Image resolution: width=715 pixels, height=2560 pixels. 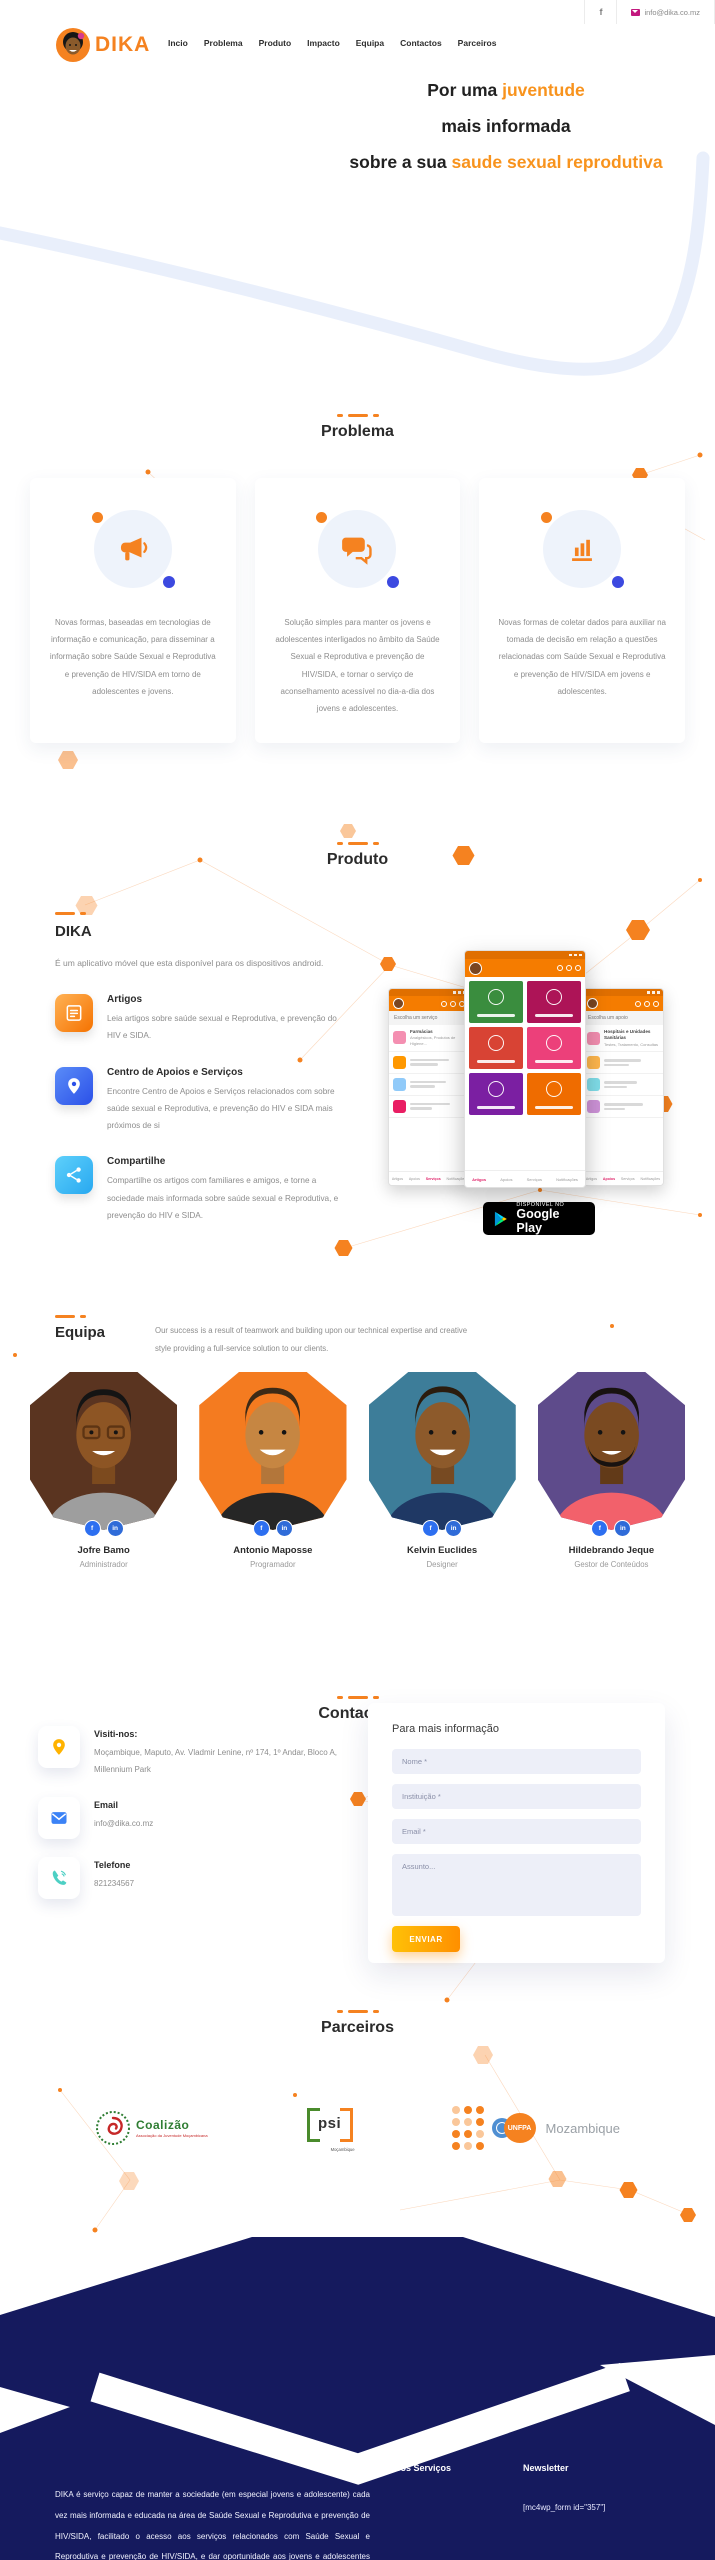 I want to click on nav-item-problema: Problema, so click(x=223, y=43).